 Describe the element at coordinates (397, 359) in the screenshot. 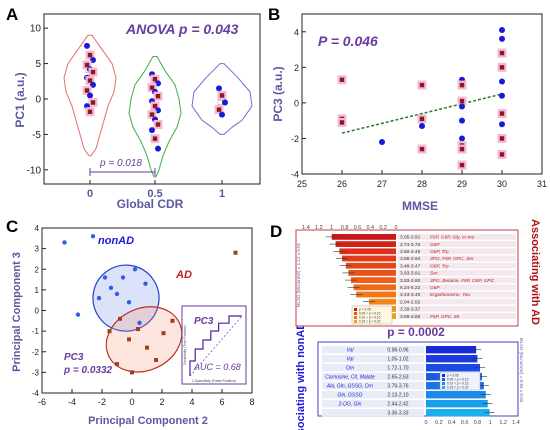

I see `panel-d-nonad-range: 1.05-1.02` at that location.